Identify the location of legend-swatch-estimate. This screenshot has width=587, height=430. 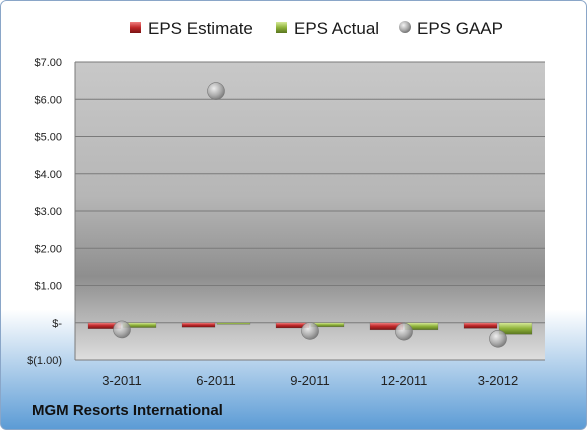
(135, 27).